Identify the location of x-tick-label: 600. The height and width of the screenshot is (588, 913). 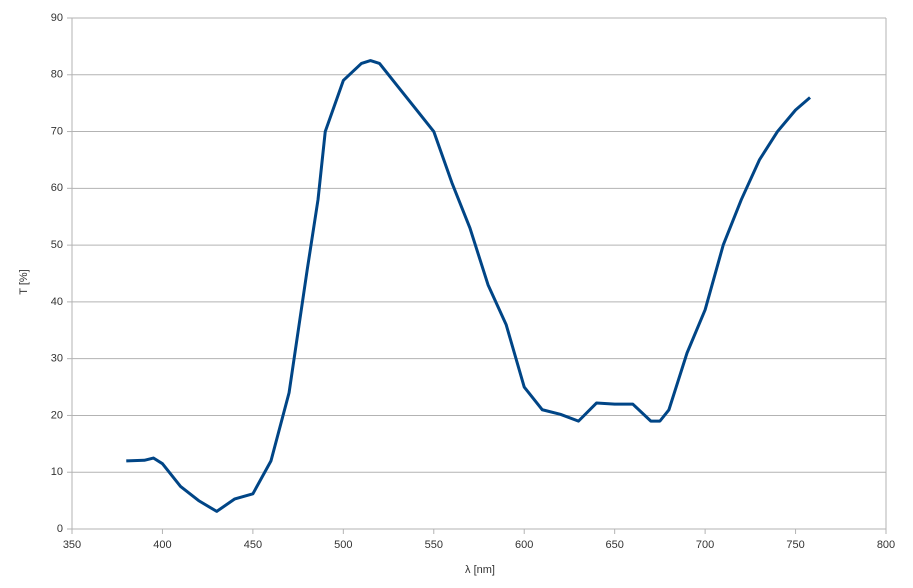
(524, 545).